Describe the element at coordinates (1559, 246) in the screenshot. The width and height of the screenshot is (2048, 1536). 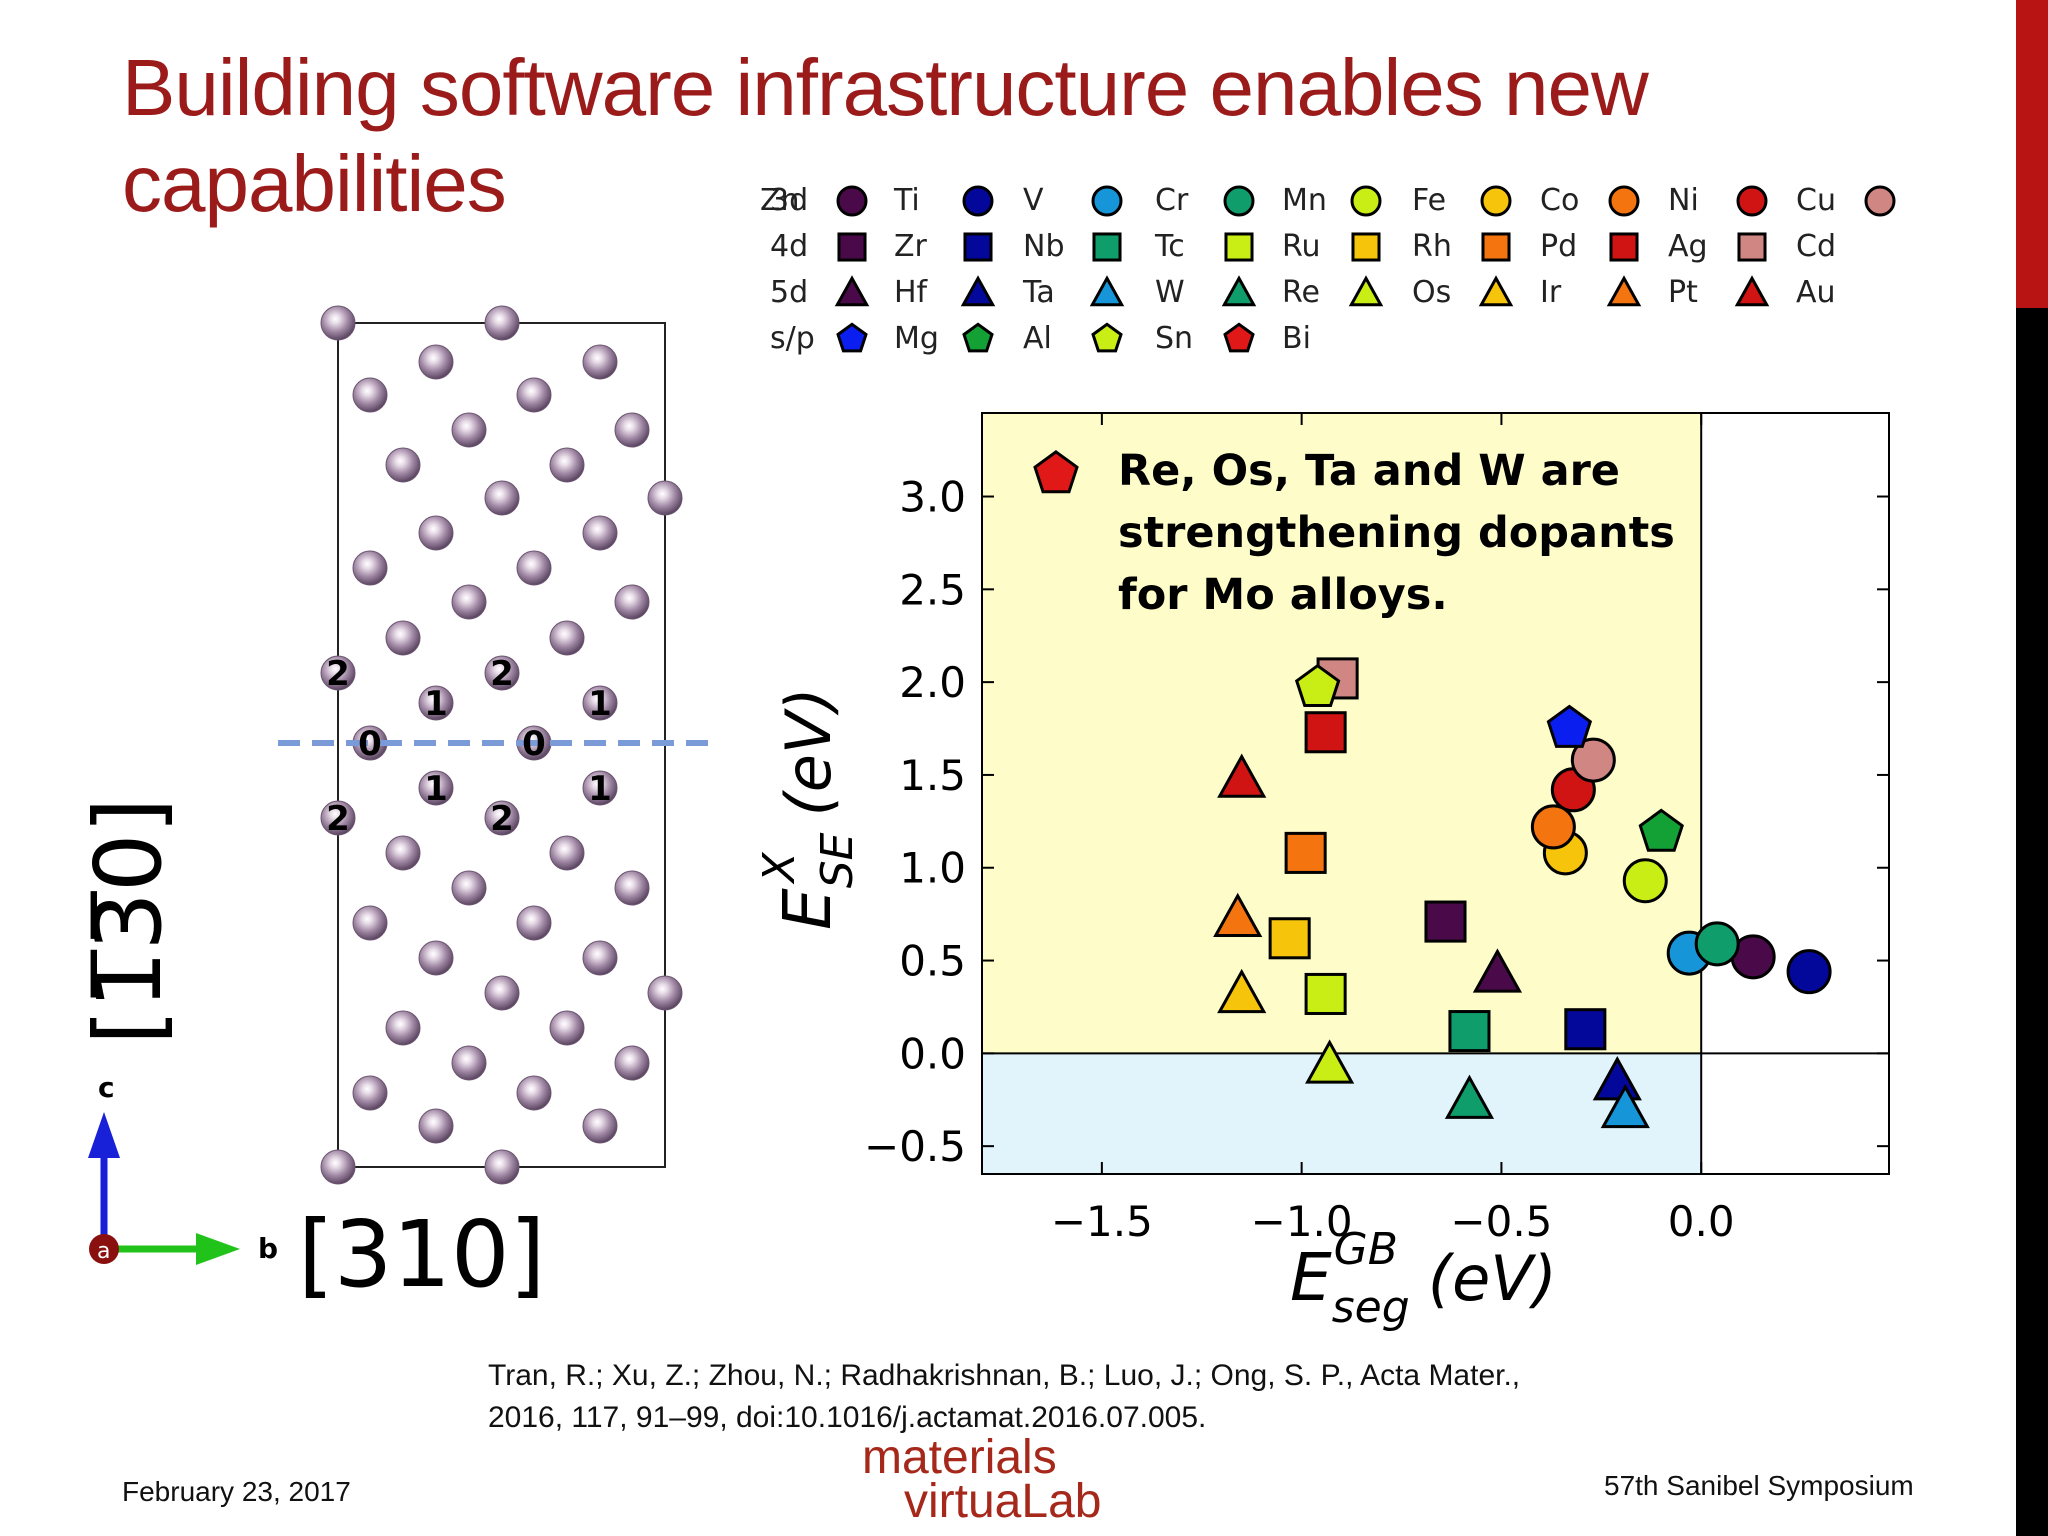
I see `legend-item-pd: Pd` at that location.